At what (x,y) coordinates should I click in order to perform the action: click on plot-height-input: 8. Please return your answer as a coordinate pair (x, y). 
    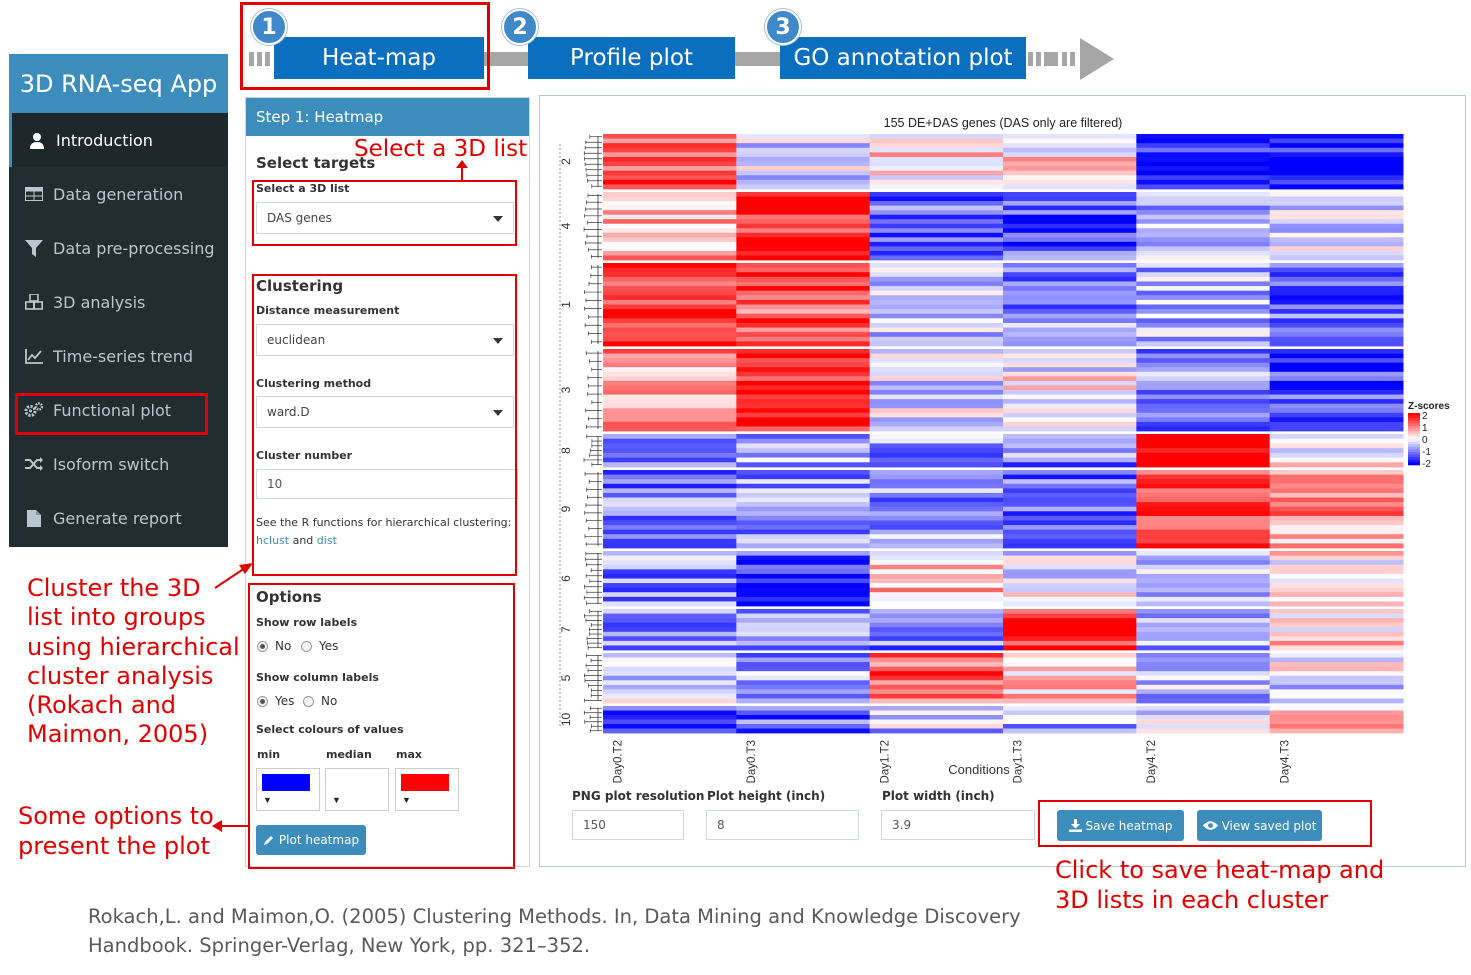
    Looking at the image, I should click on (782, 825).